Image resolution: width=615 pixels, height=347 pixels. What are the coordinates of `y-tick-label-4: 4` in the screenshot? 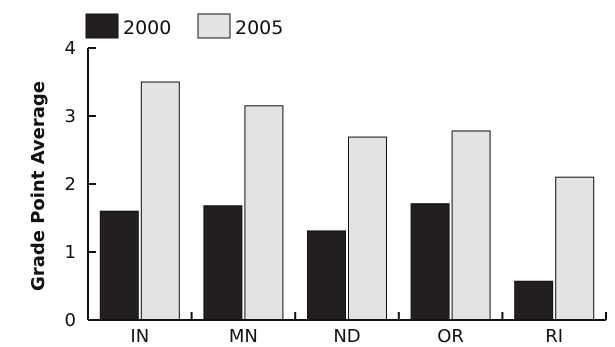 It's located at (70, 48).